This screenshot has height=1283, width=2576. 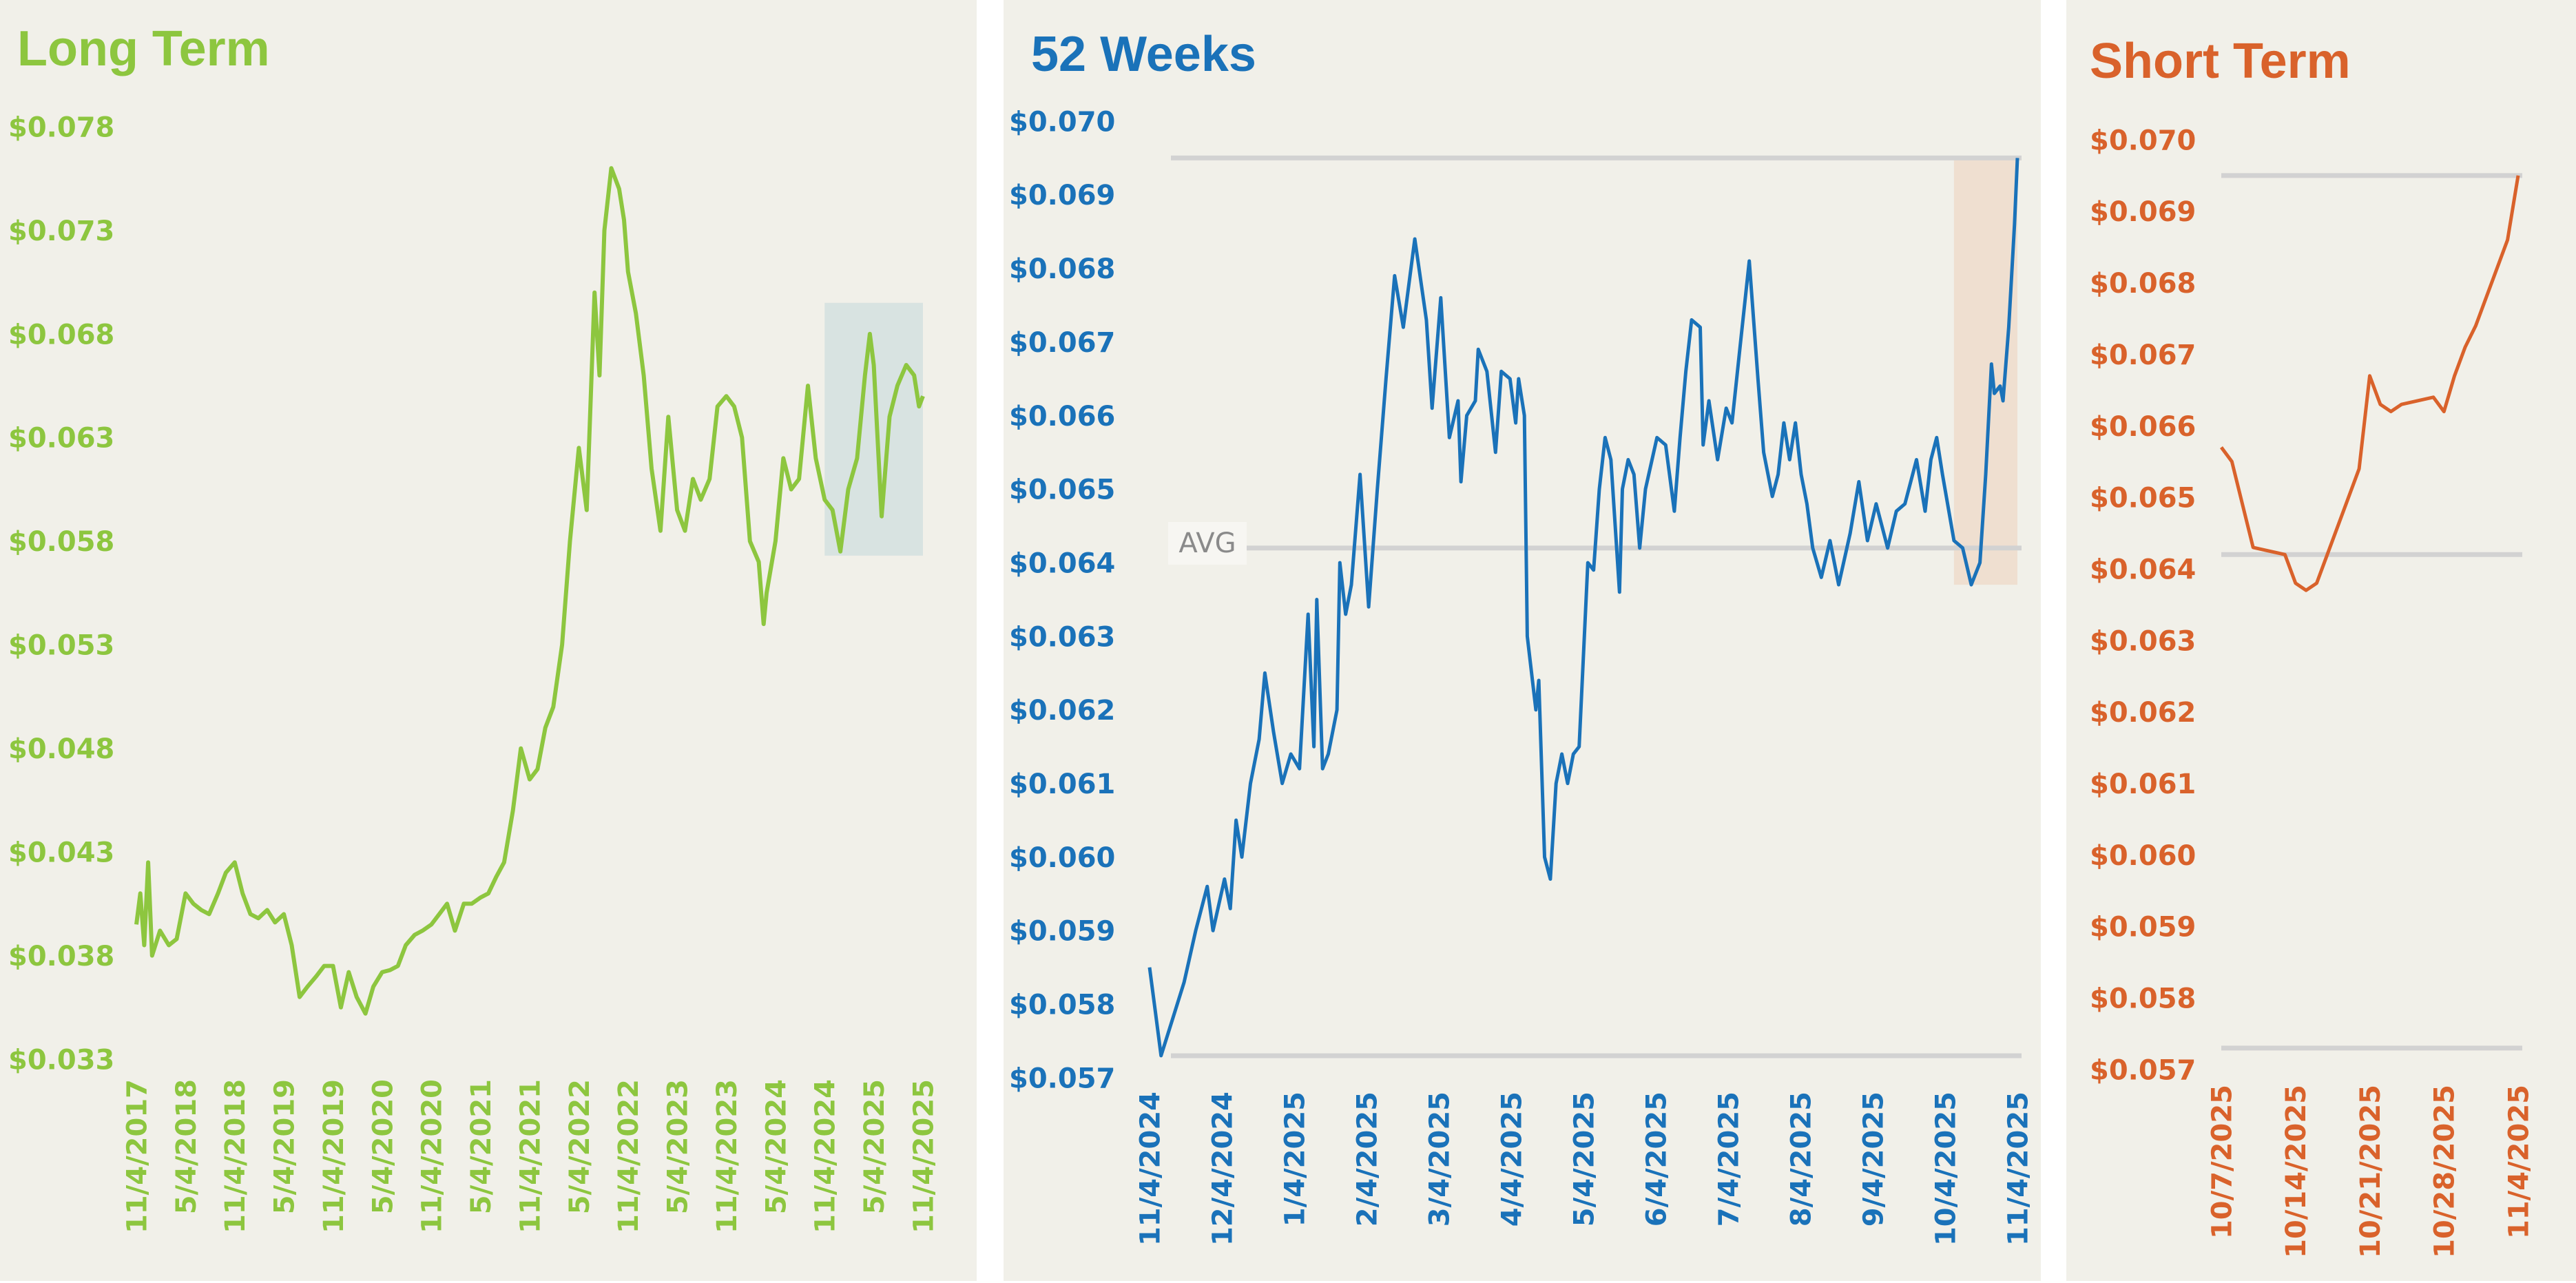 I want to click on x-tick-label: 11/4/2020, so click(x=433, y=1156).